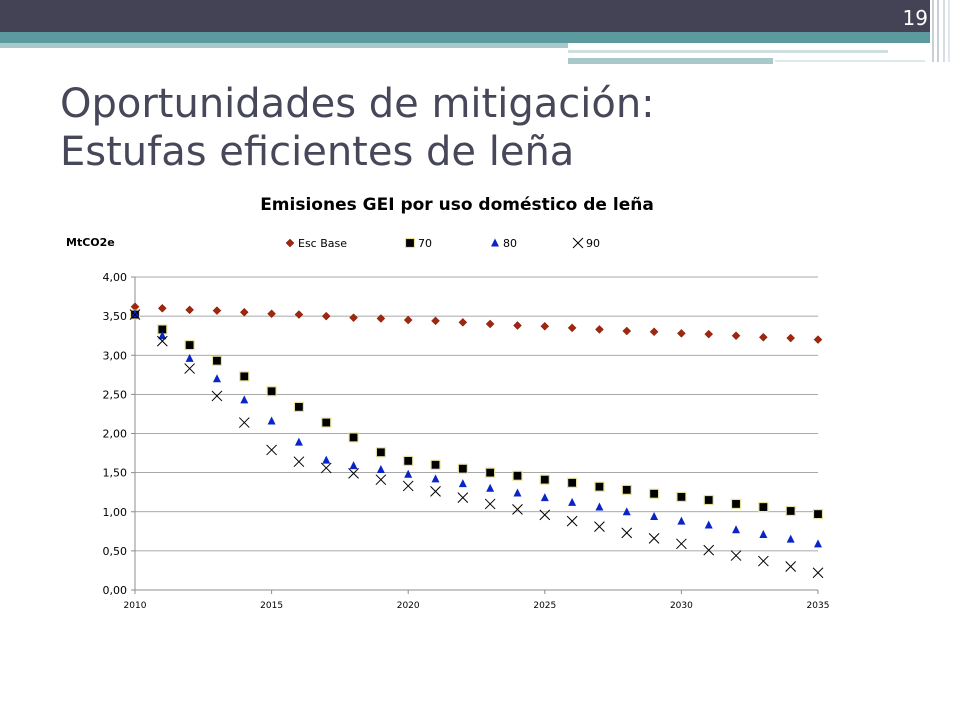 The width and height of the screenshot is (960, 720). I want to click on header-accent-stripe, so click(284, 45).